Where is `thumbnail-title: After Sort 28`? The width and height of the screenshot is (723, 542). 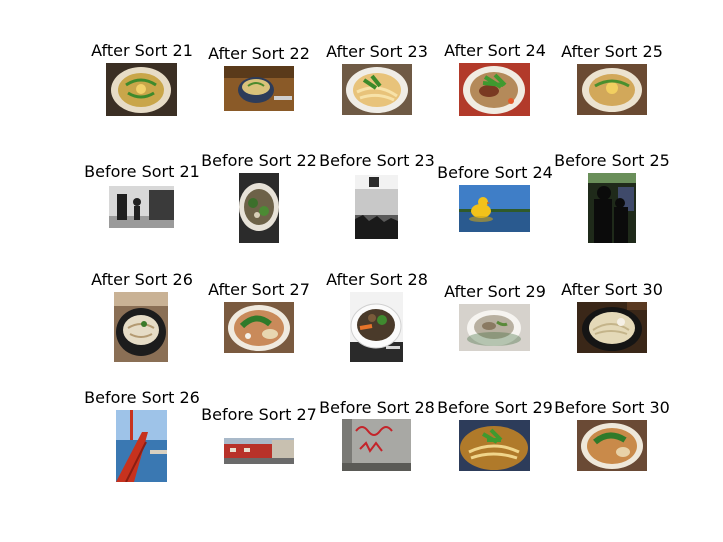
thumbnail-title: After Sort 28 is located at coordinates (377, 279).